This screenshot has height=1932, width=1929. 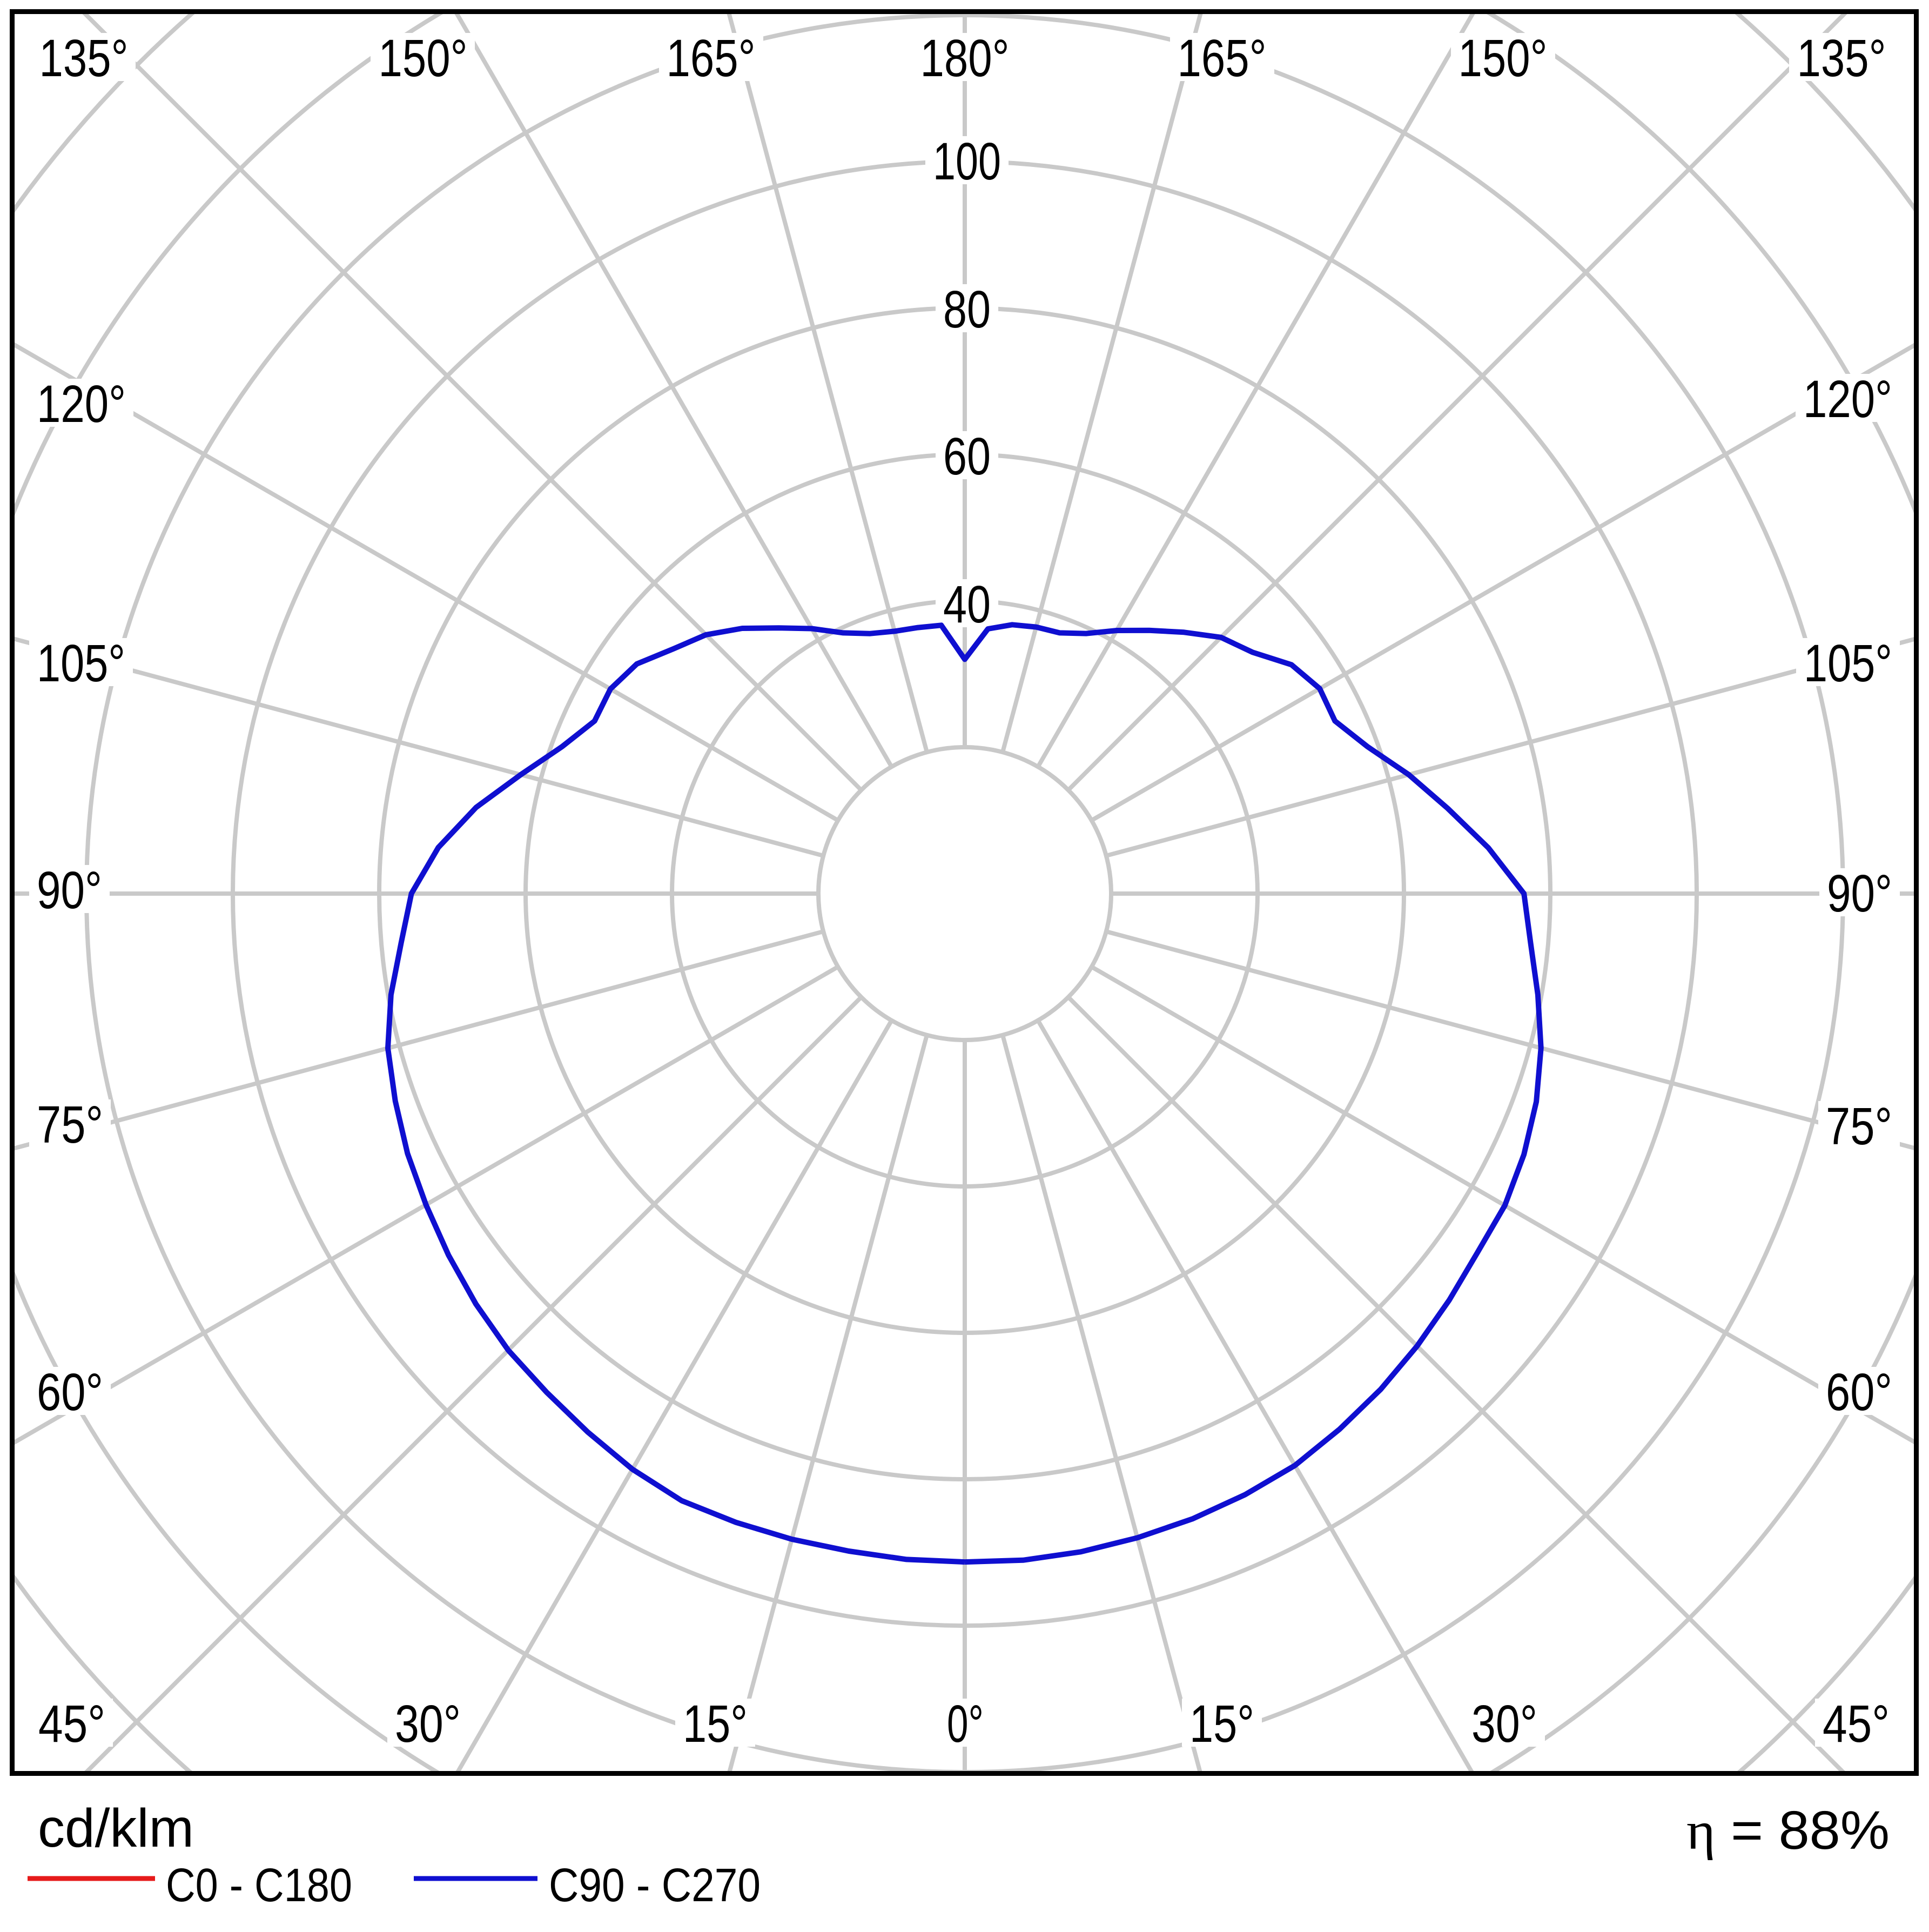 I want to click on svg-text: 0°, so click(x=966, y=1723).